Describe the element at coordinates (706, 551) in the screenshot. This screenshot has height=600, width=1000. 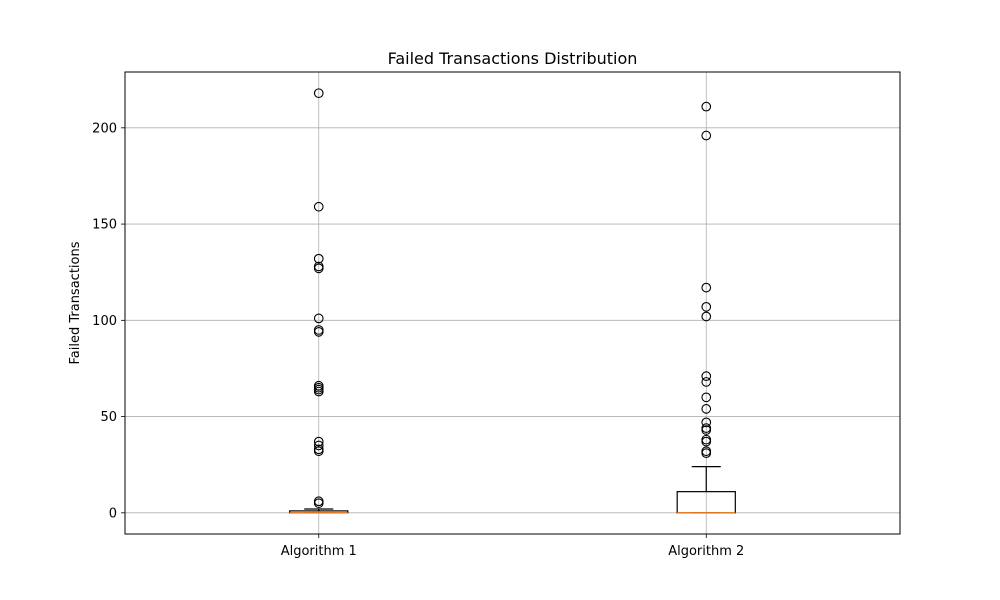
I see `x-tick-label: Algorithm 2` at that location.